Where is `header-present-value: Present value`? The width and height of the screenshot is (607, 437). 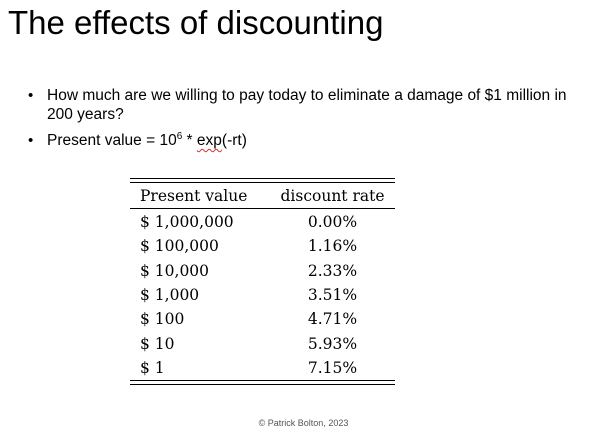 header-present-value: Present value is located at coordinates (194, 196).